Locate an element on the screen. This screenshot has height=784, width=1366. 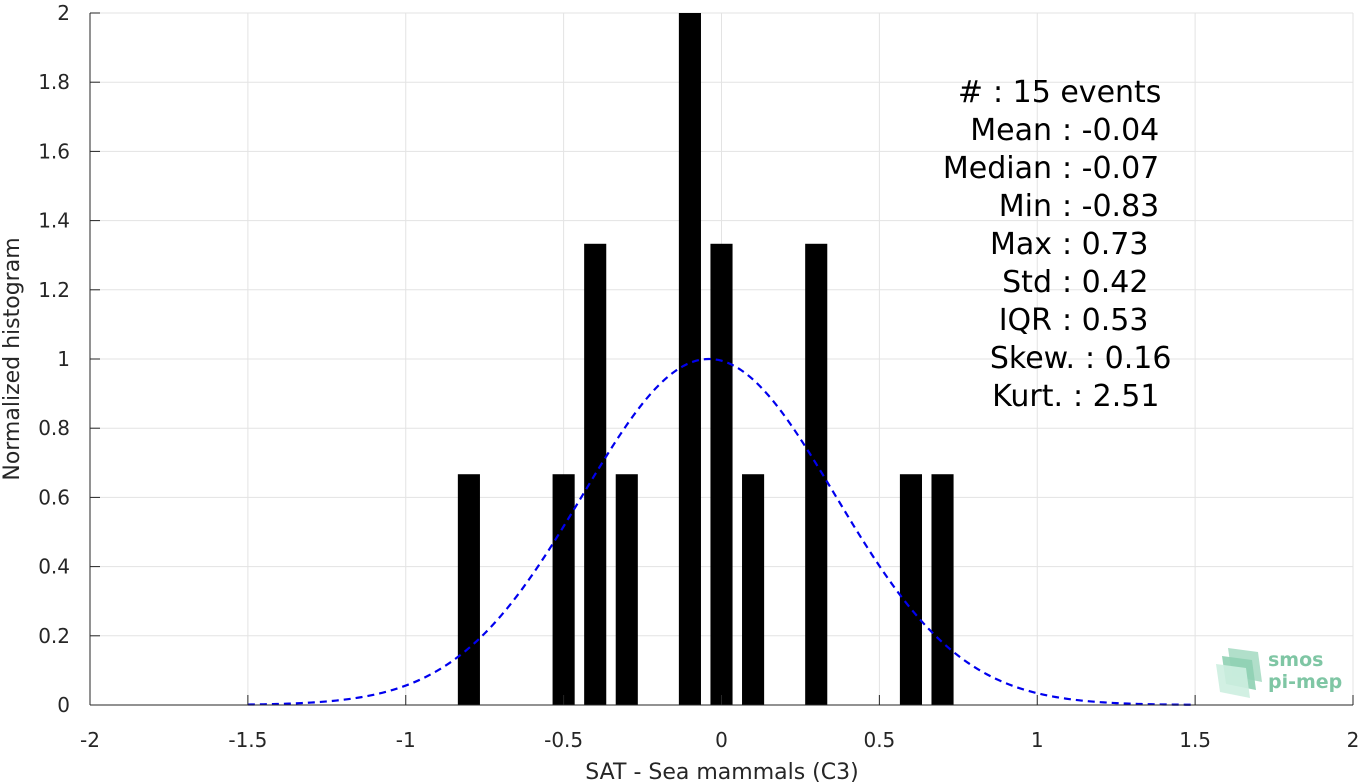
stat-name: IQR is located at coordinates (1025, 320).